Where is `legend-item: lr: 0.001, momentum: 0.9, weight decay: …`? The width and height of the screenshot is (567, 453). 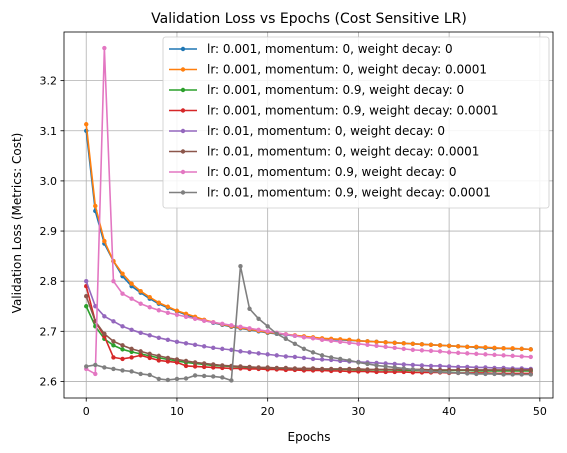 legend-item: lr: 0.001, momentum: 0.9, weight decay: … is located at coordinates (333, 111).